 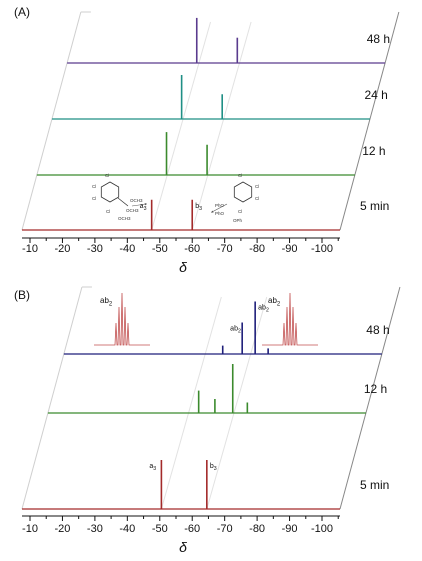 What do you see at coordinates (22, 295) in the screenshot?
I see `panel-label: (B)` at bounding box center [22, 295].